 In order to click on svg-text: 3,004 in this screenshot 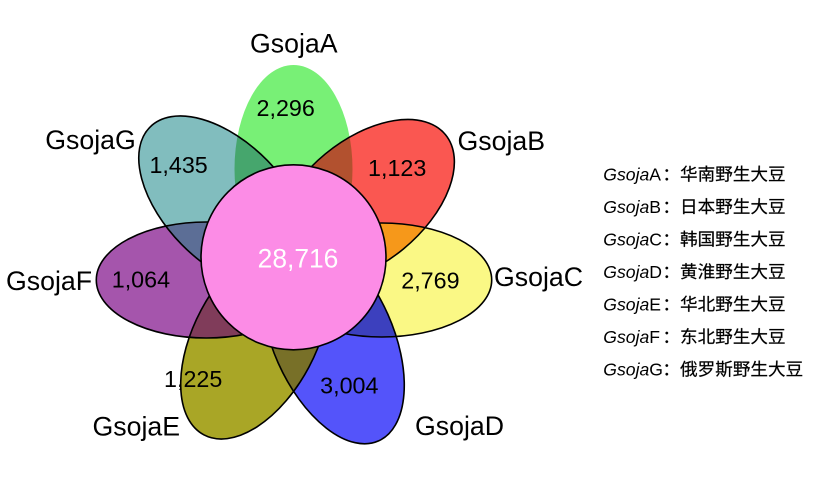, I will do `click(349, 385)`.